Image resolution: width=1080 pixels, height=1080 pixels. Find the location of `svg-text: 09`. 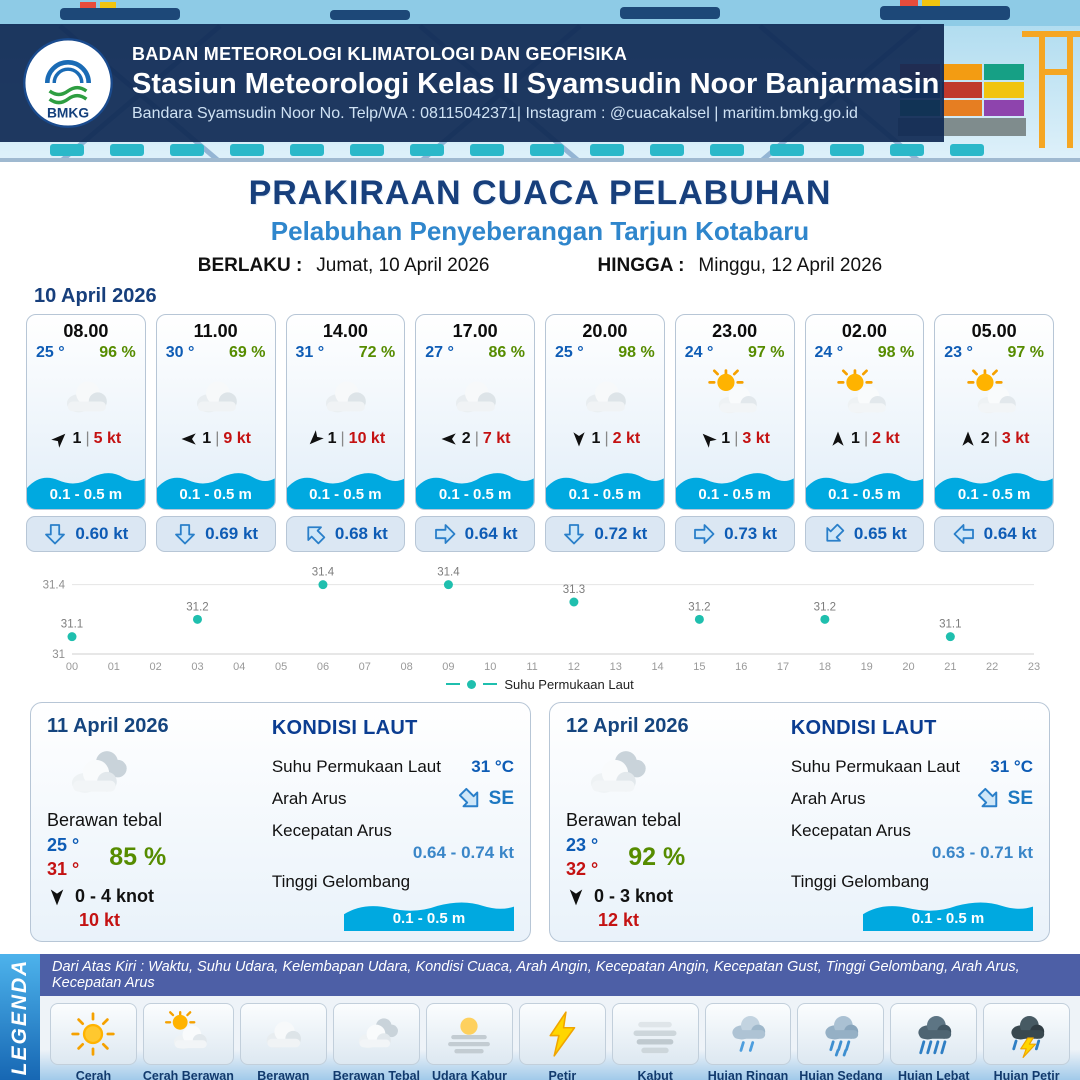

svg-text: 09 is located at coordinates (448, 667).